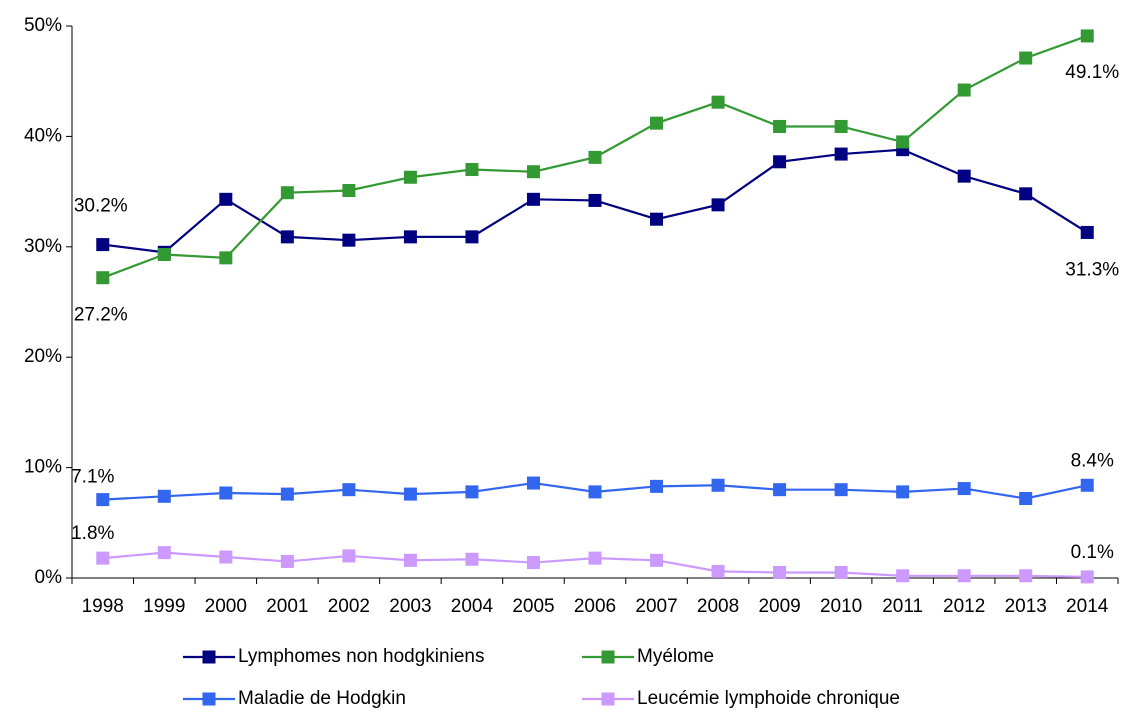 This screenshot has height=713, width=1141. What do you see at coordinates (595, 606) in the screenshot?
I see `x-tick-label: 2006` at bounding box center [595, 606].